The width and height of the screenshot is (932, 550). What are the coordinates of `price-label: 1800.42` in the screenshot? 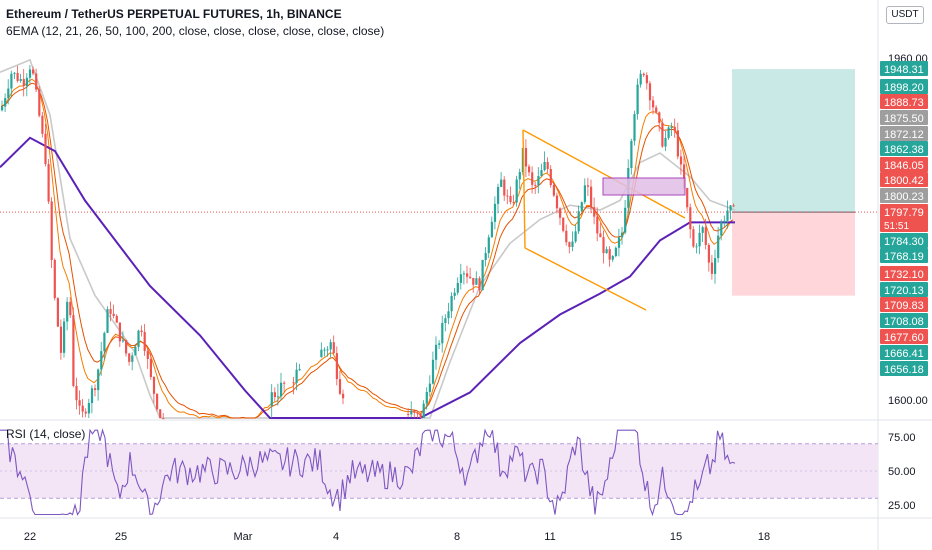 It's located at (904, 179).